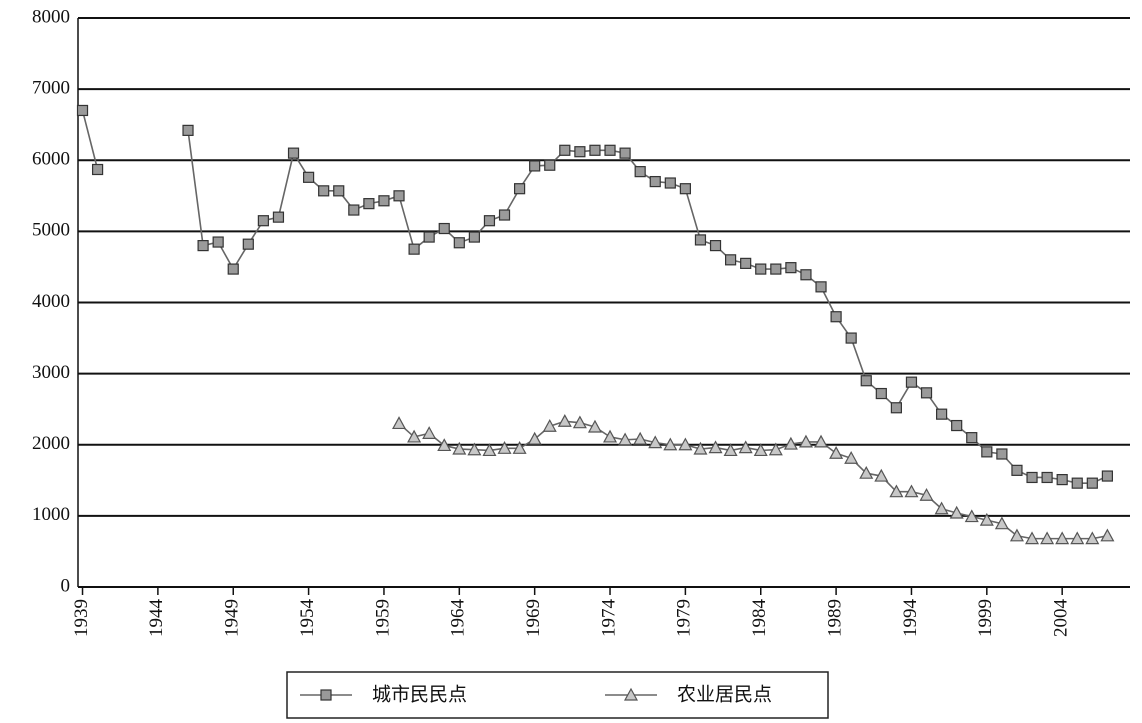 This screenshot has width=1142, height=723. I want to click on y-tick-label: 0, so click(66, 585).